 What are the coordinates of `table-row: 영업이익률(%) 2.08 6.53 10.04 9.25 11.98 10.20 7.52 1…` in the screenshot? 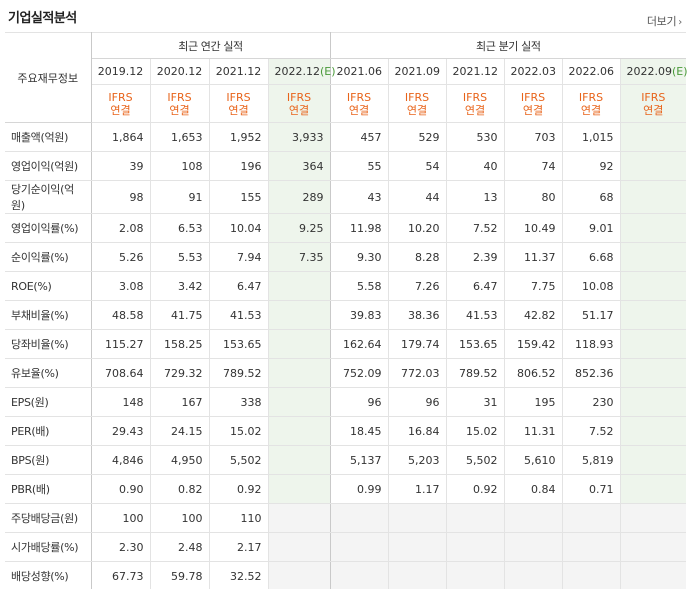 It's located at (346, 228).